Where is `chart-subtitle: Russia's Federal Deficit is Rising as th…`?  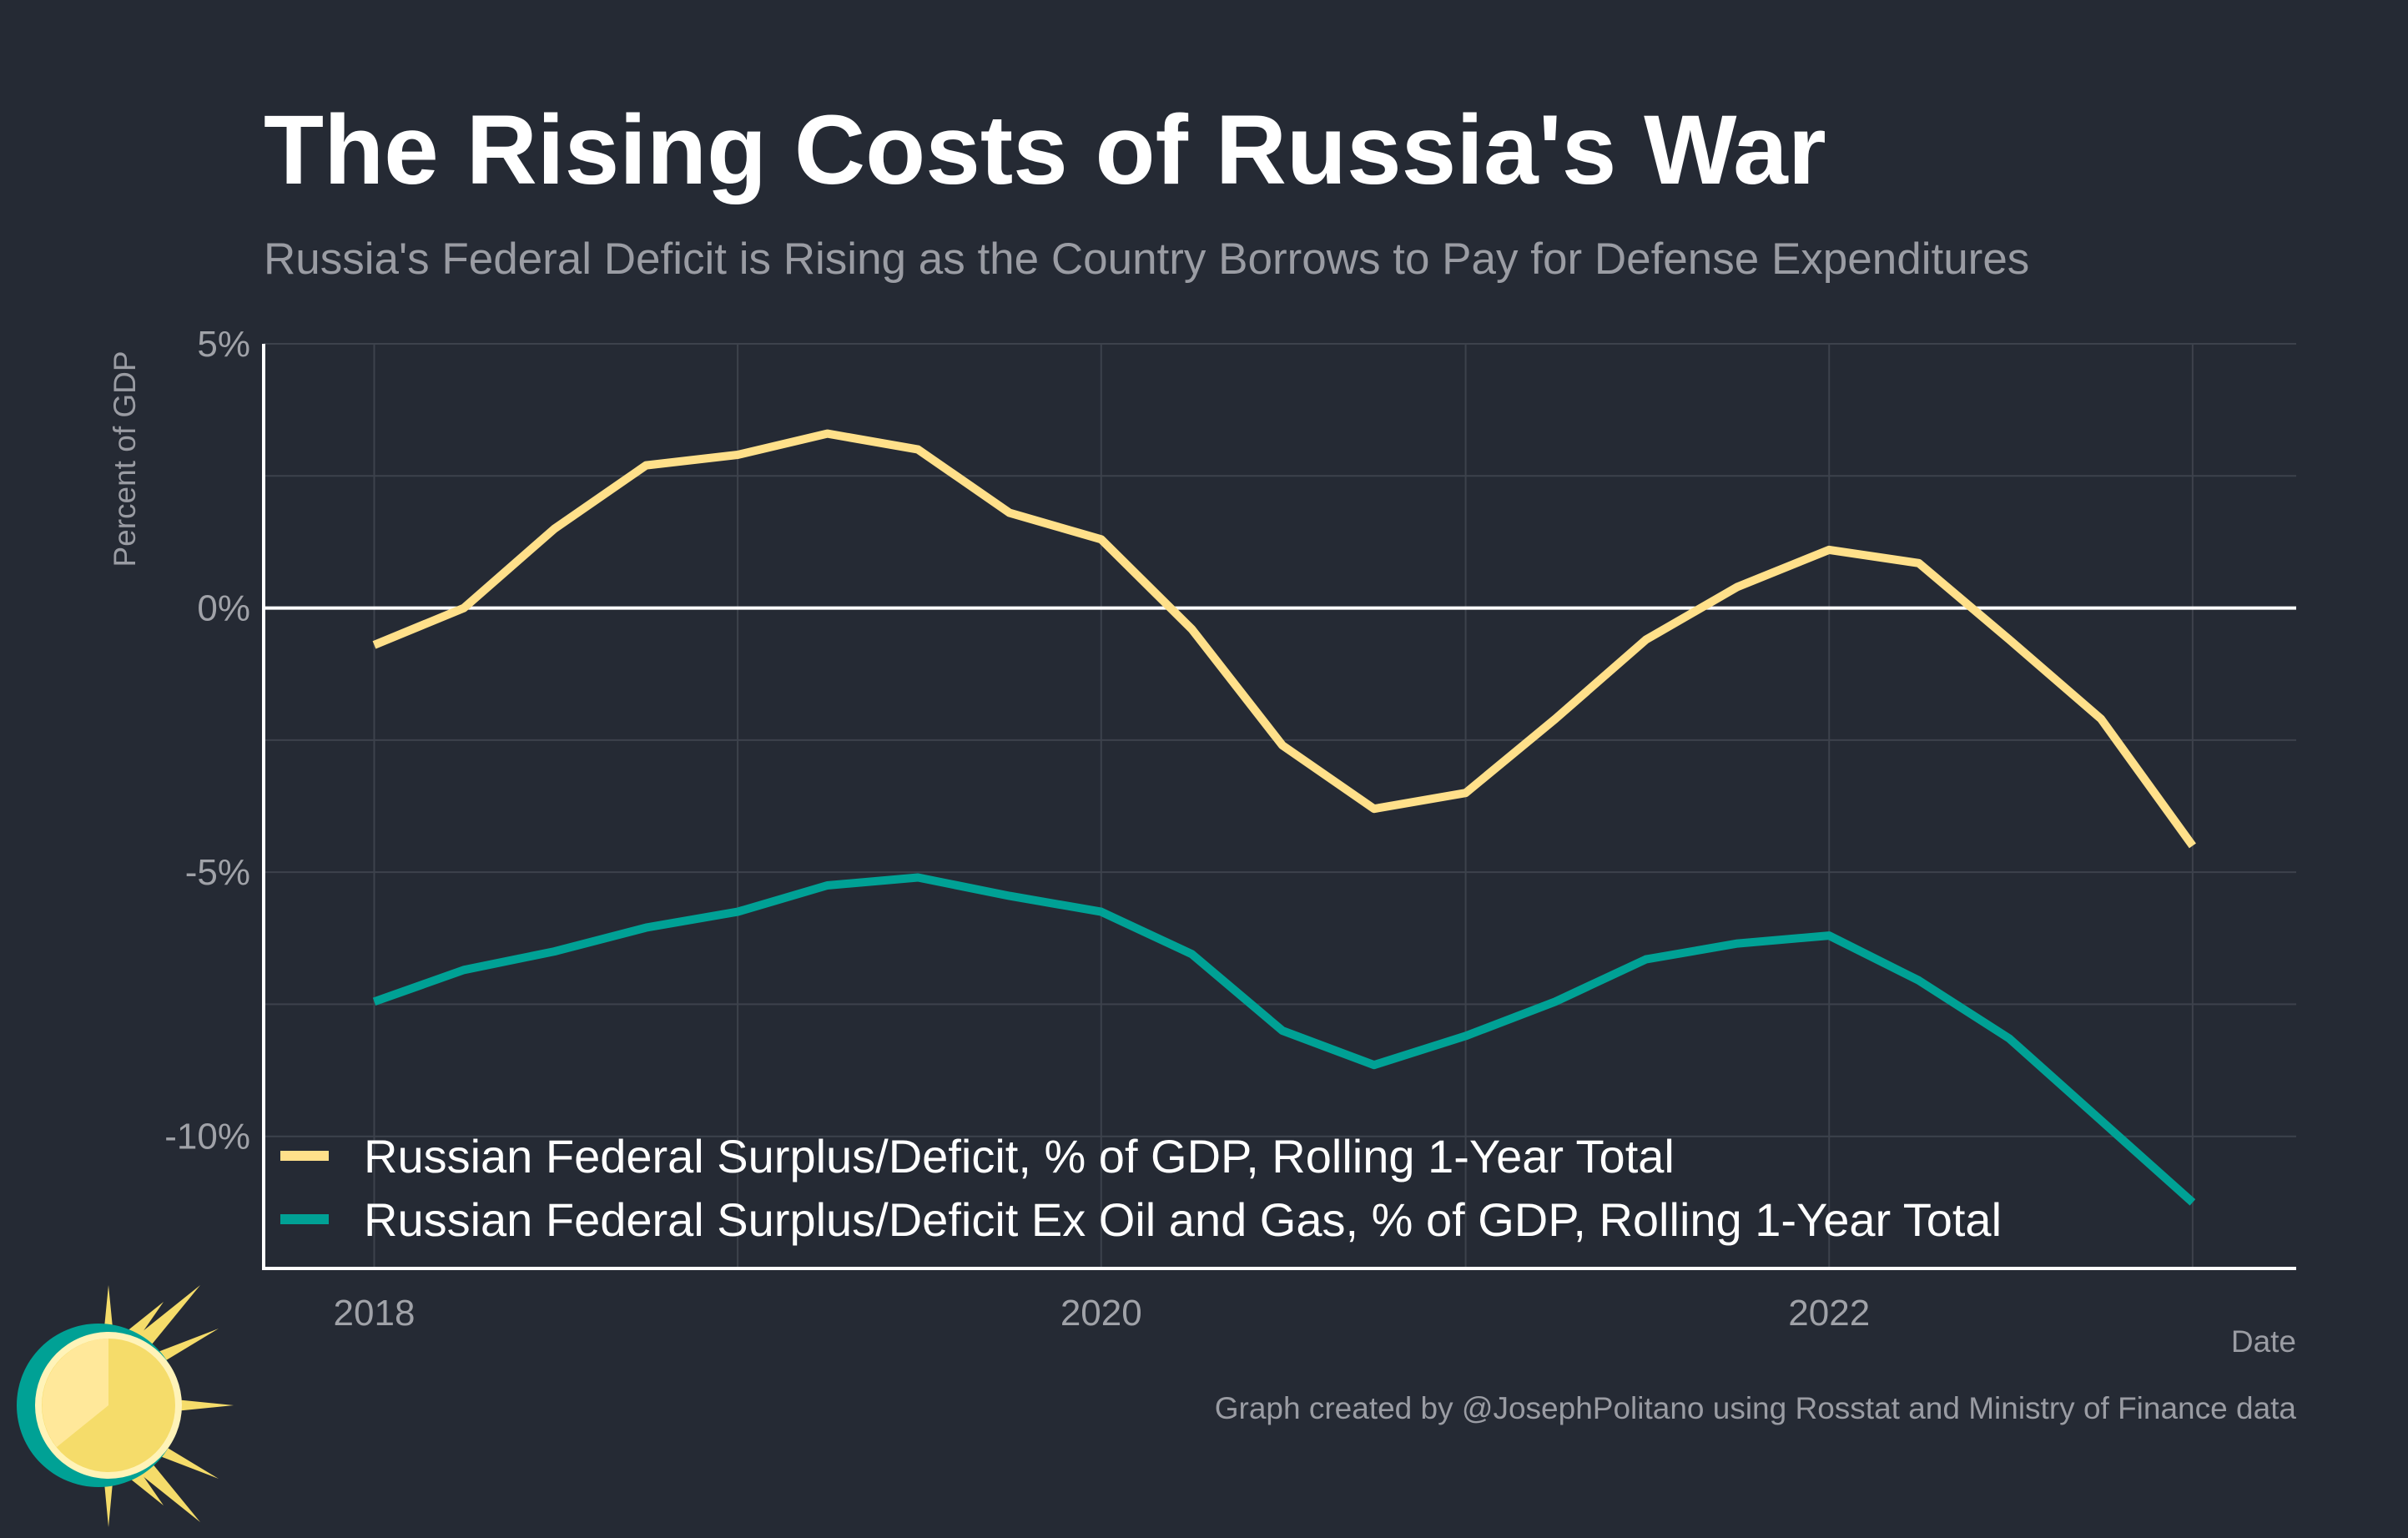
chart-subtitle: Russia's Federal Deficit is Rising as th… is located at coordinates (1146, 259).